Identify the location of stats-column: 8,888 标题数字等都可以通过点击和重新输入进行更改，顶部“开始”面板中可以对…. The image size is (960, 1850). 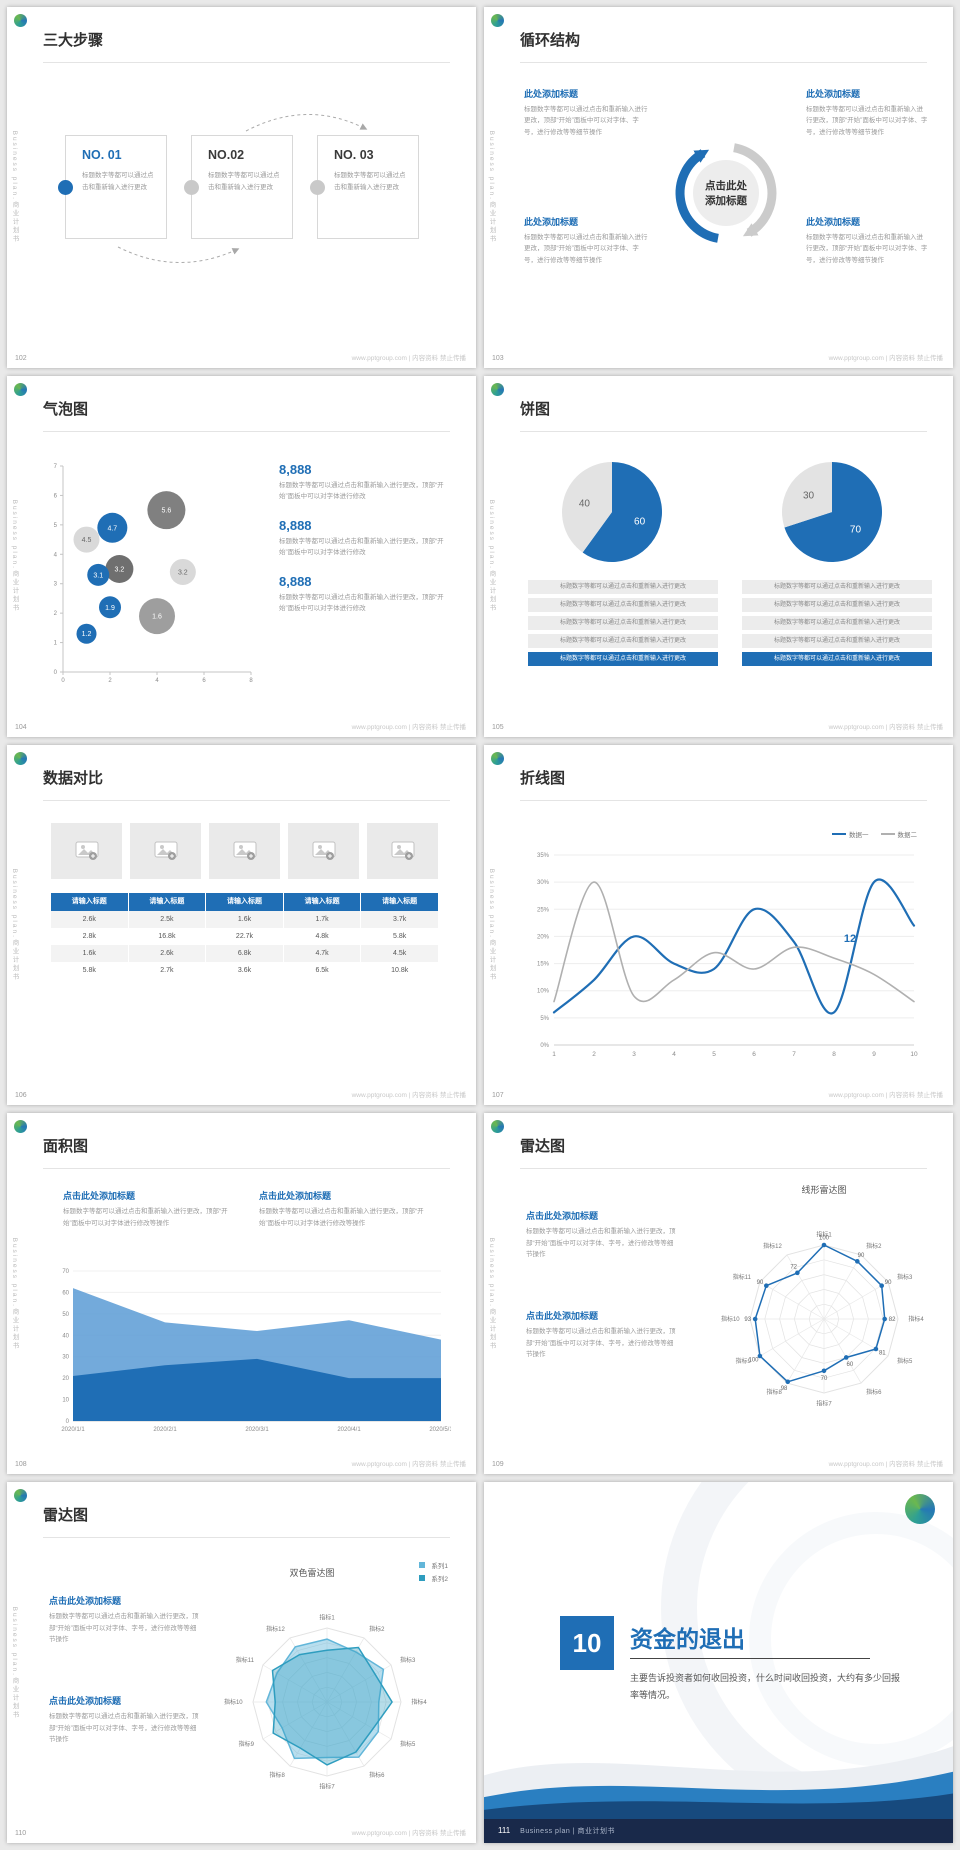
(363, 546).